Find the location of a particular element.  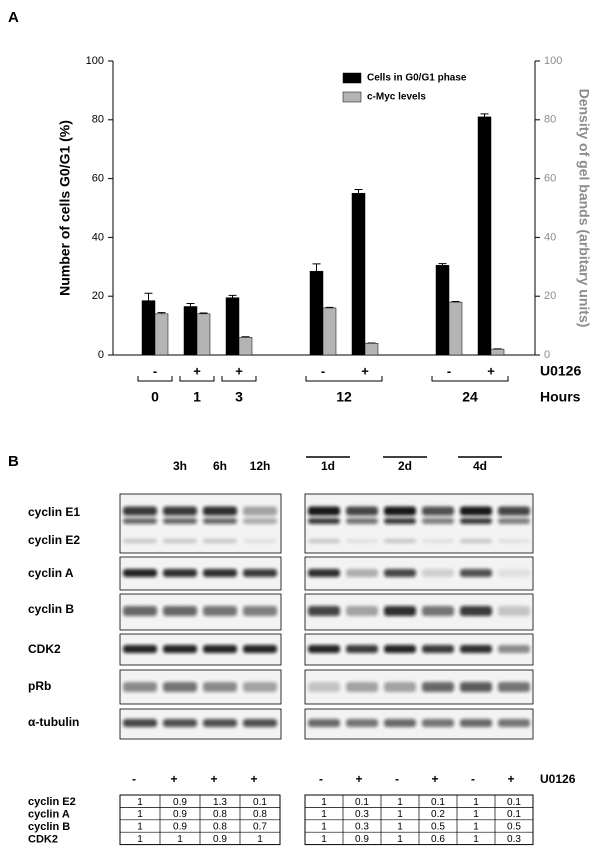

group-label: 24 is located at coordinates (470, 397).